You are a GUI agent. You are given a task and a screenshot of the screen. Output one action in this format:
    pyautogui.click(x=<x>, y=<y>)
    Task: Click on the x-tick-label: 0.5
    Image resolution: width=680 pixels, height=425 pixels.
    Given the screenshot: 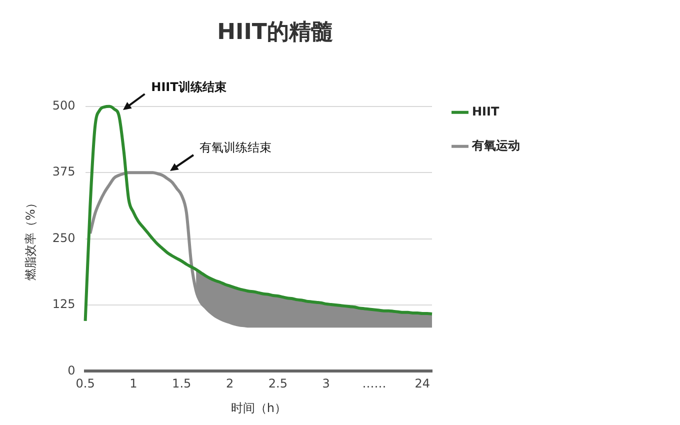 What is the action you would take?
    pyautogui.click(x=85, y=383)
    